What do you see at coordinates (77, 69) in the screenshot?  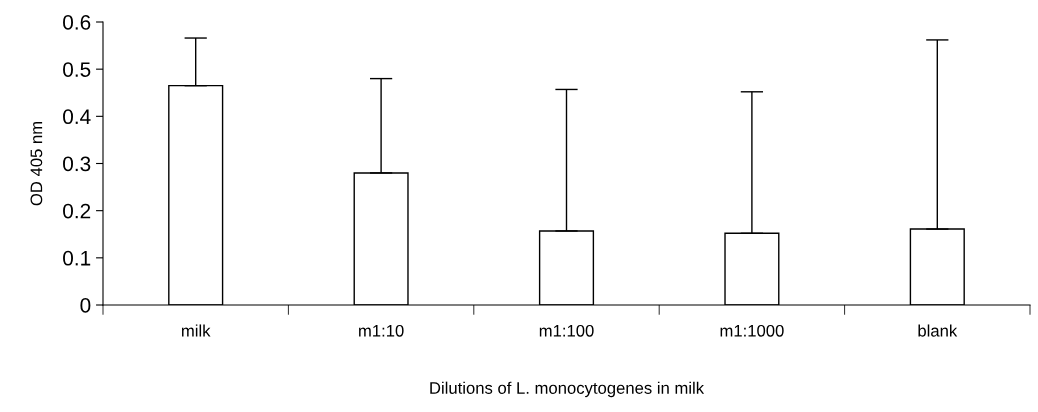 I see `y-tick-label: 0.5` at bounding box center [77, 69].